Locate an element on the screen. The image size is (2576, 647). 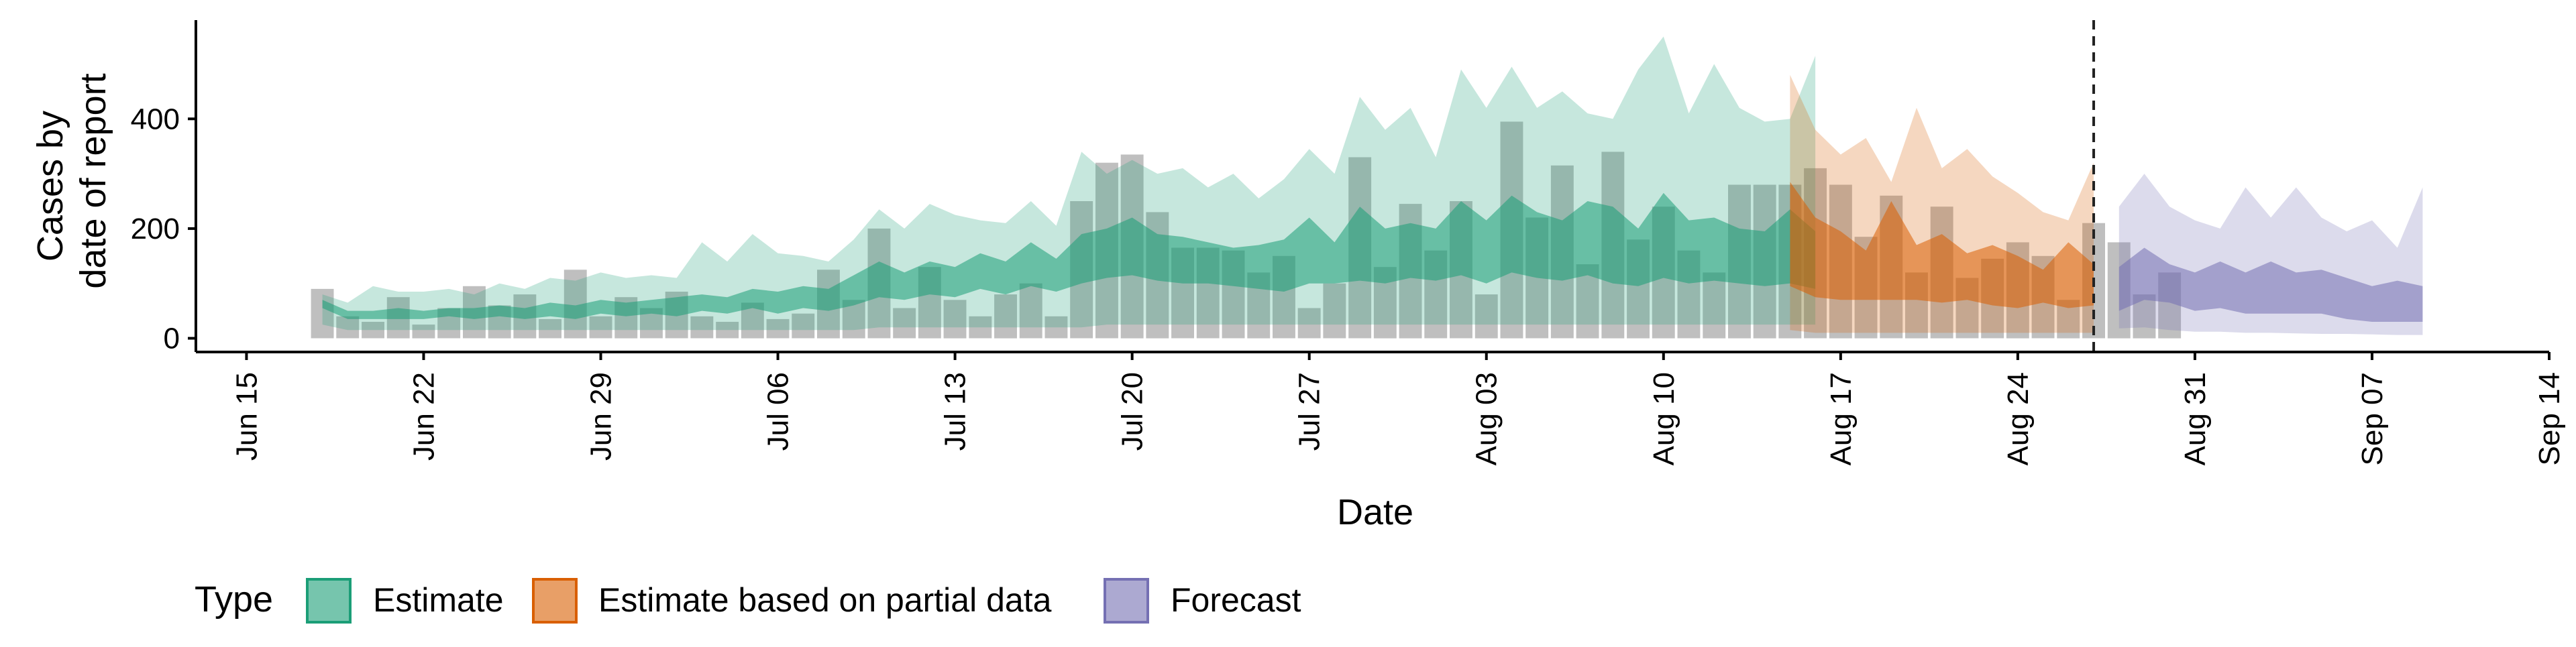
x-tick-label: Jul 13 is located at coordinates (955, 411).